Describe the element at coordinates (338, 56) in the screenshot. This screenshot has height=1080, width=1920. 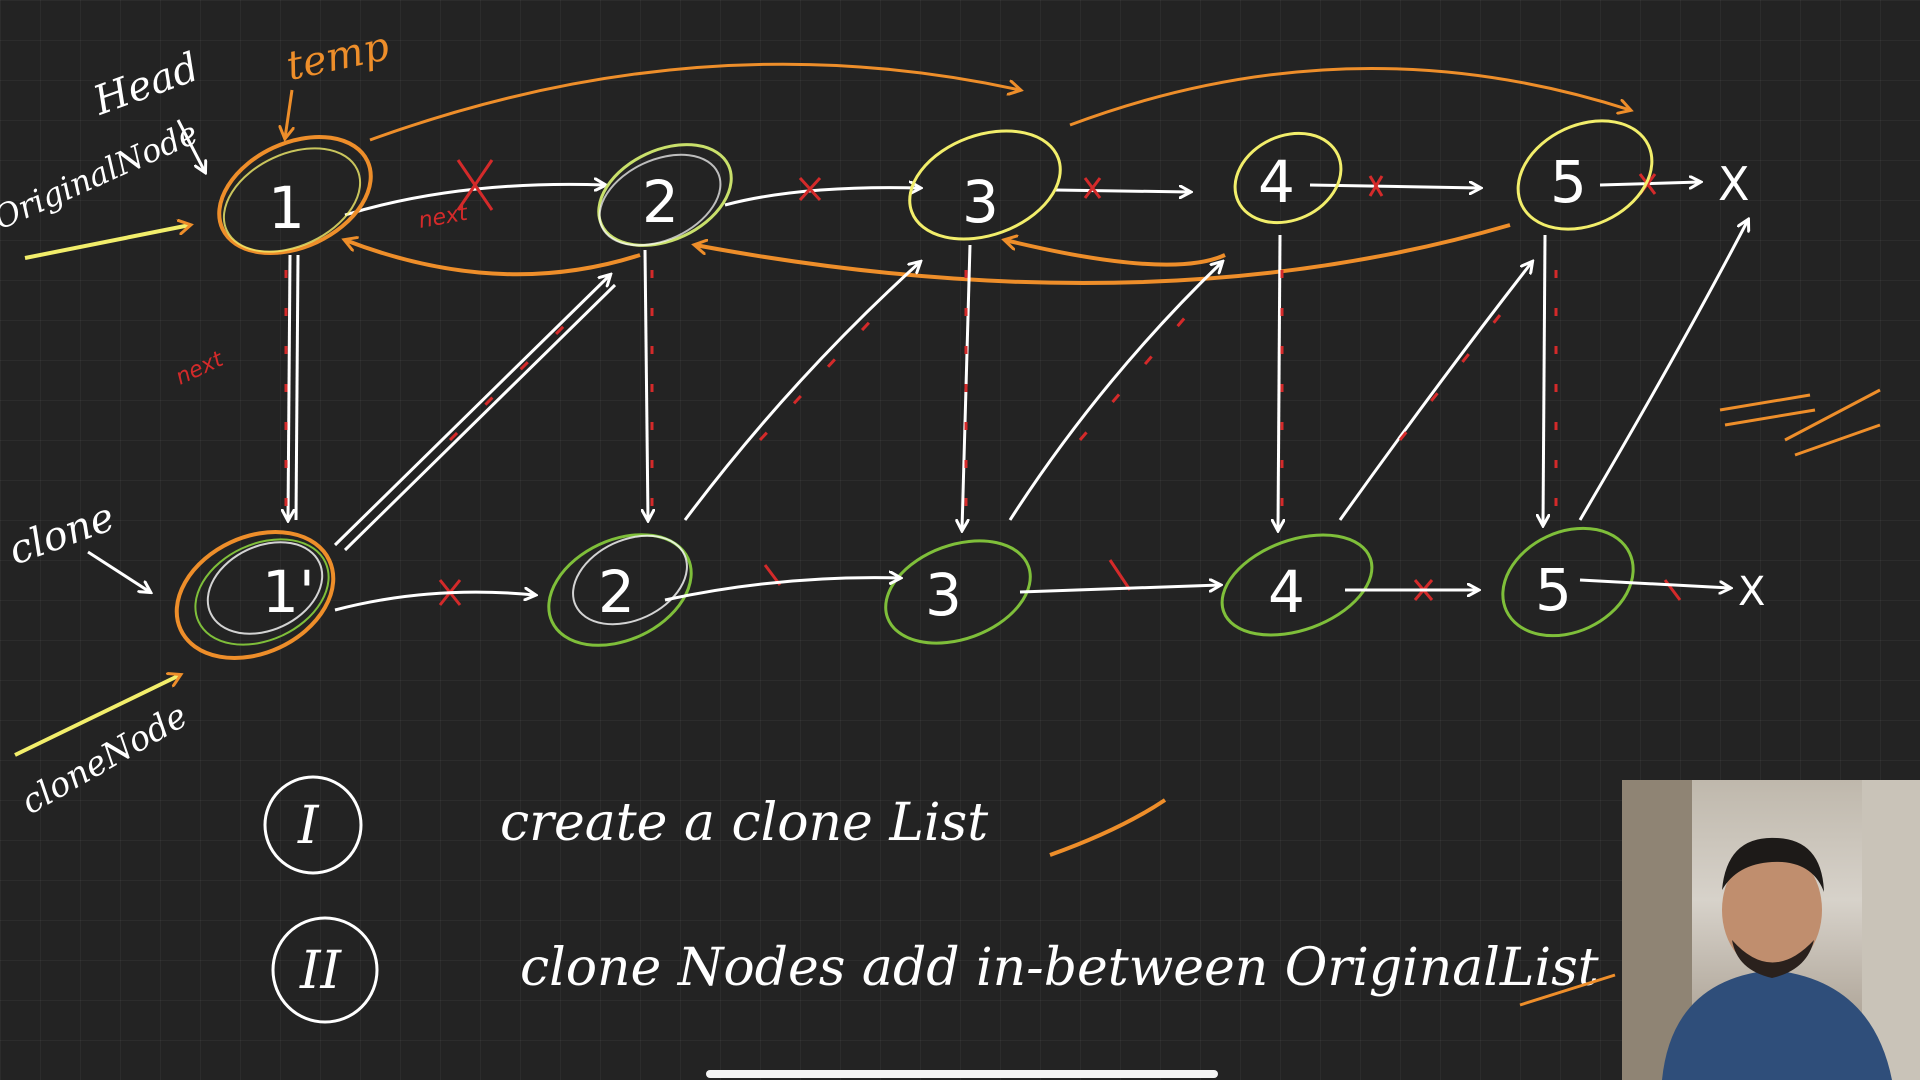
I see `temp-label: temp` at that location.